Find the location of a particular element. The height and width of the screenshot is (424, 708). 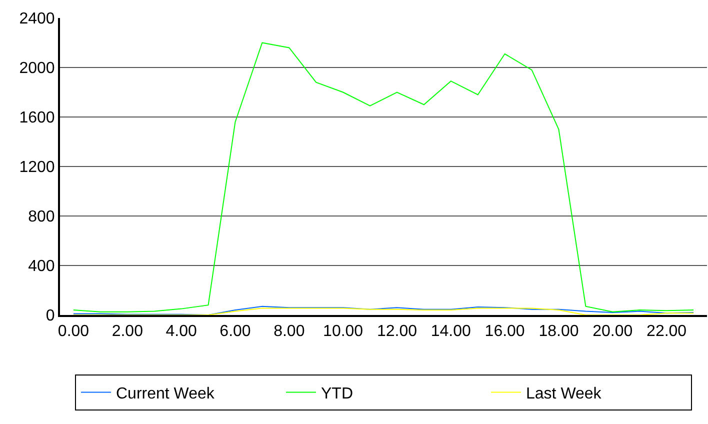

x-tick-label: 14.00 is located at coordinates (451, 331).